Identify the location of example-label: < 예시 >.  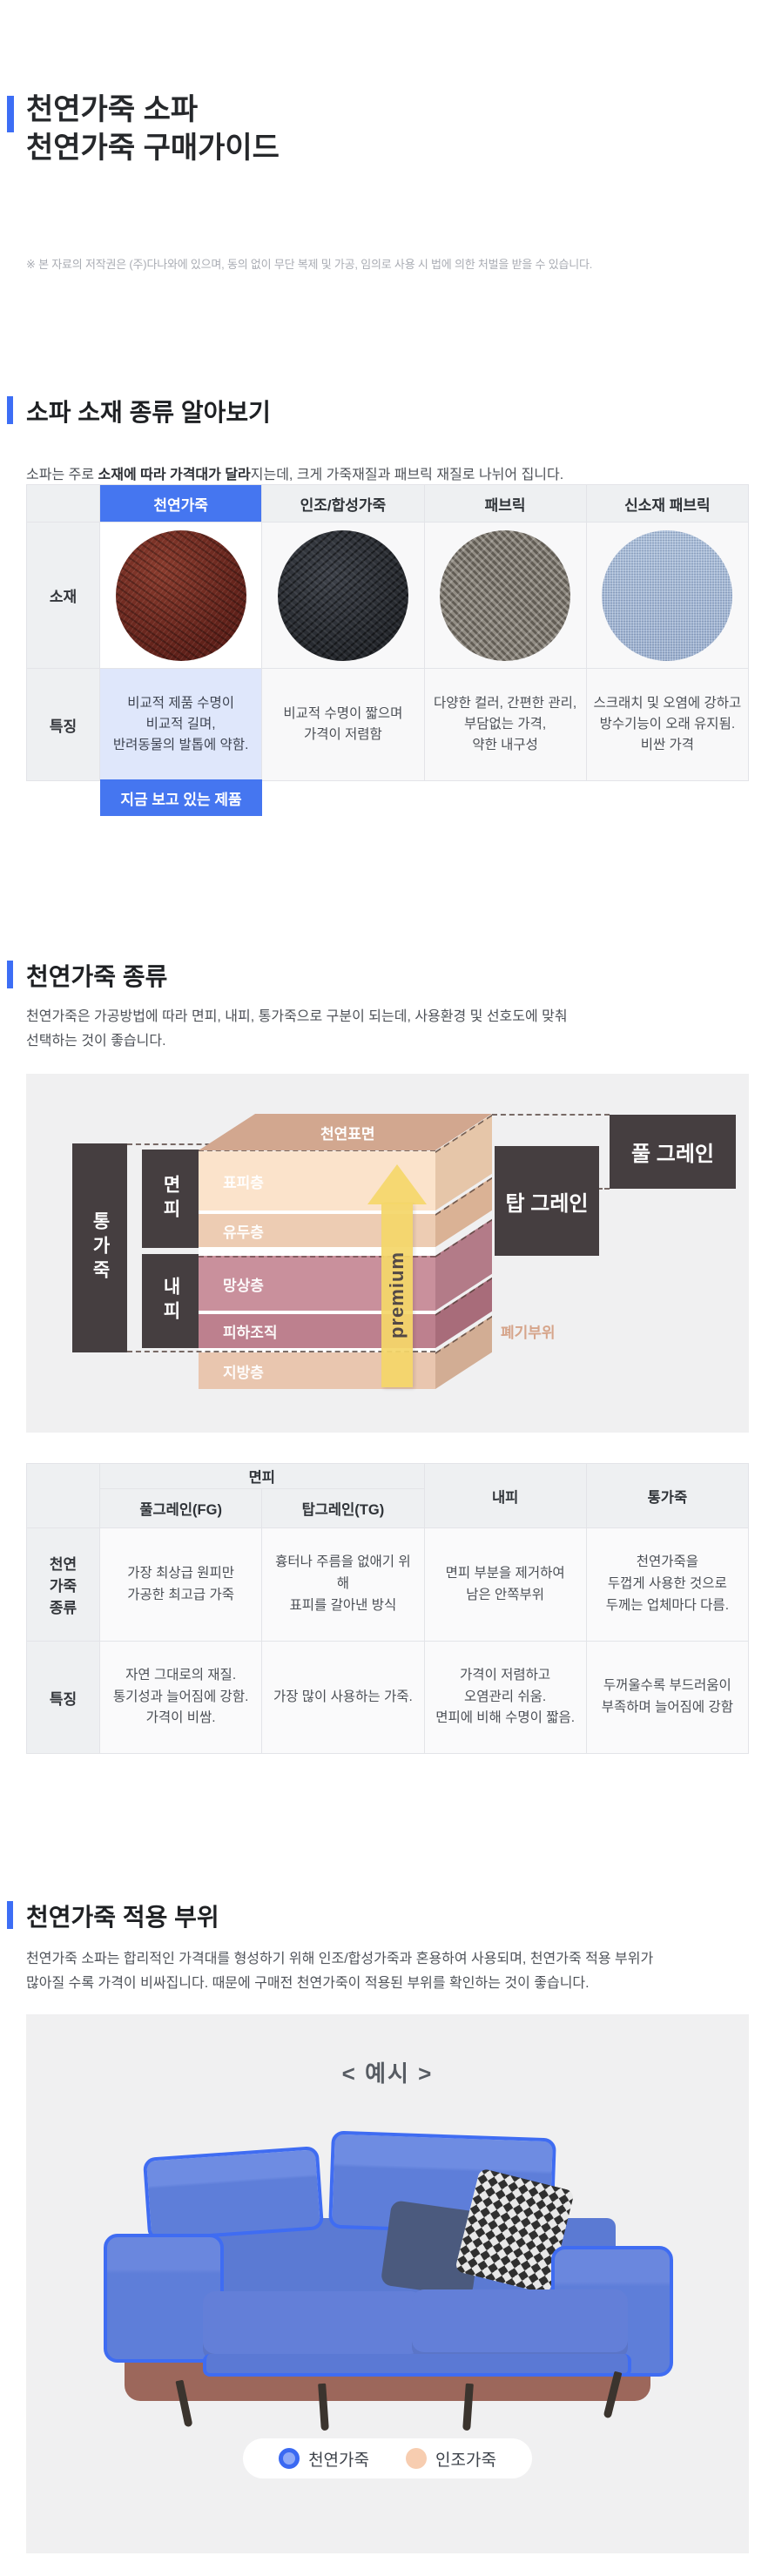
(387, 2073).